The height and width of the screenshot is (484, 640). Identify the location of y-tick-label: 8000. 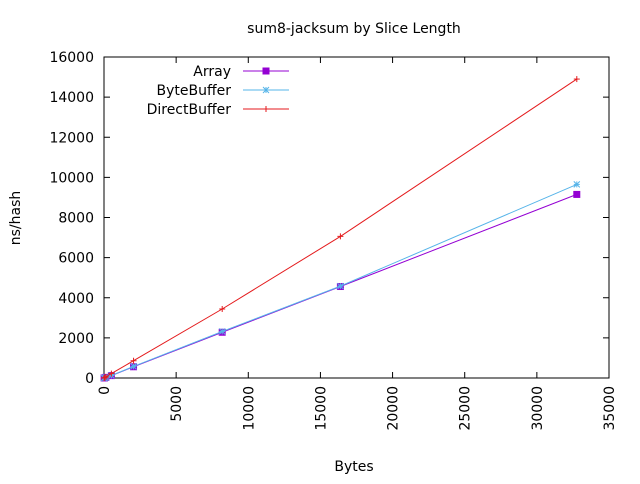
(76, 219).